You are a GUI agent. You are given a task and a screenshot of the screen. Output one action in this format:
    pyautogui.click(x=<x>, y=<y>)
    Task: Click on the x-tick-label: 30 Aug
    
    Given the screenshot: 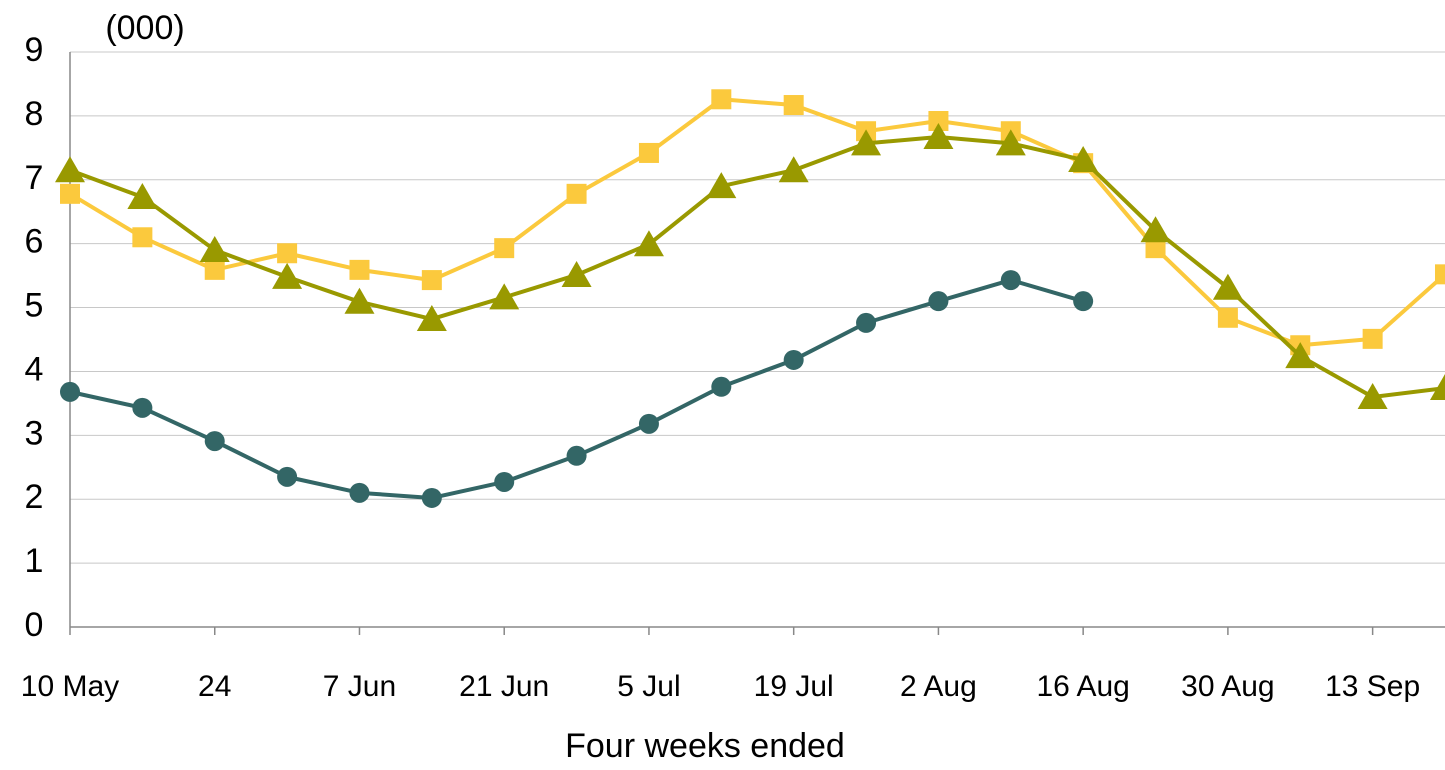 What is the action you would take?
    pyautogui.click(x=1227, y=686)
    